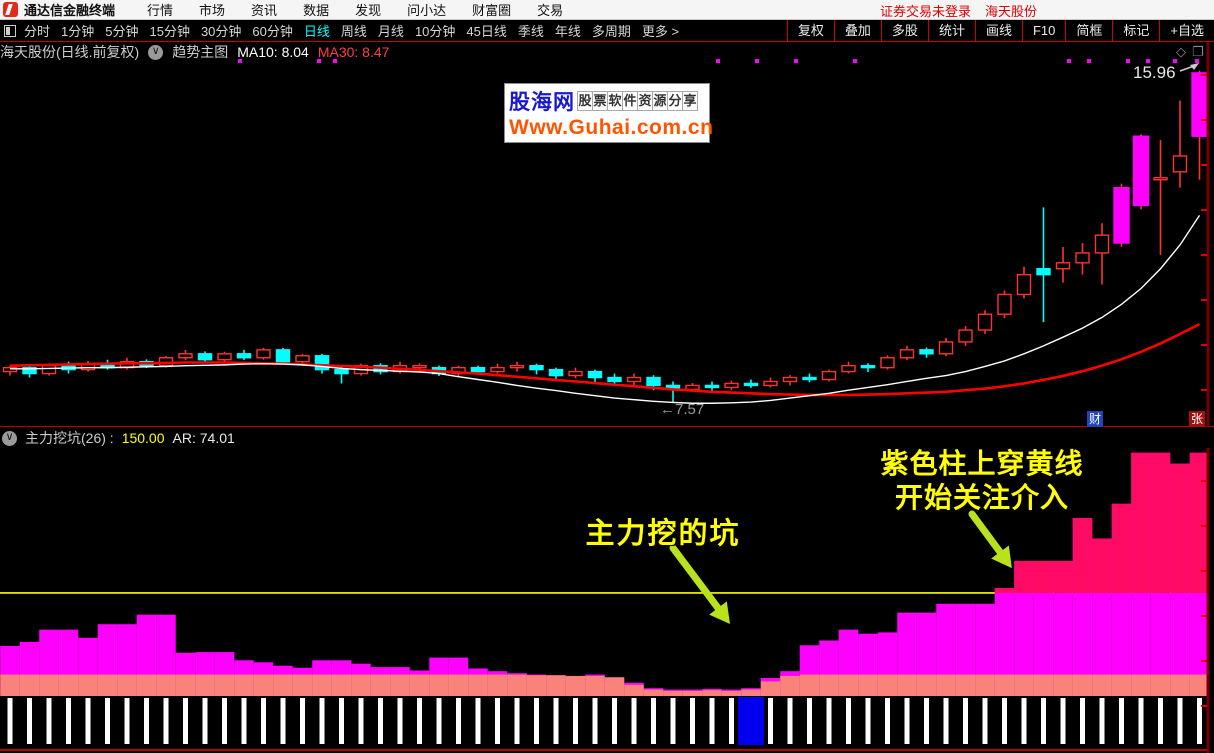 The height and width of the screenshot is (753, 1214). Describe the element at coordinates (904, 30) in the screenshot. I see `tool-button-2: 多股` at that location.